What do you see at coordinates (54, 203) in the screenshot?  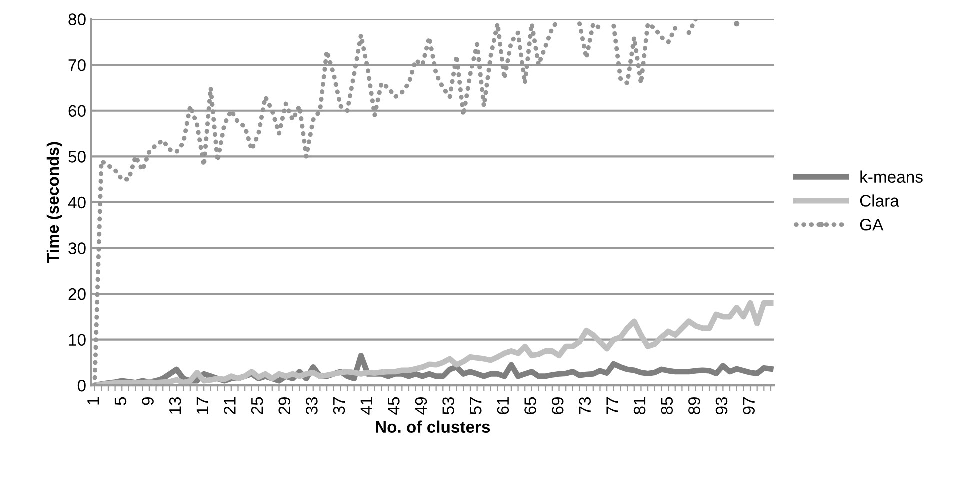 I see `y-axis-title: Time (seconds)` at bounding box center [54, 203].